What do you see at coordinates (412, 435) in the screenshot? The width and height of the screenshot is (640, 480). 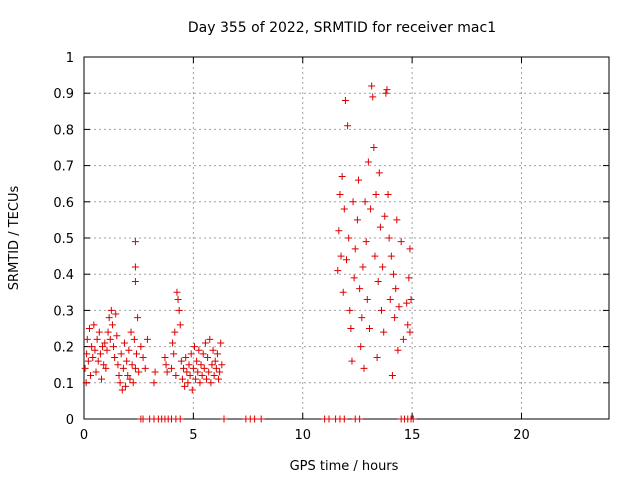 I see `x-tick-label: 15` at bounding box center [412, 435].